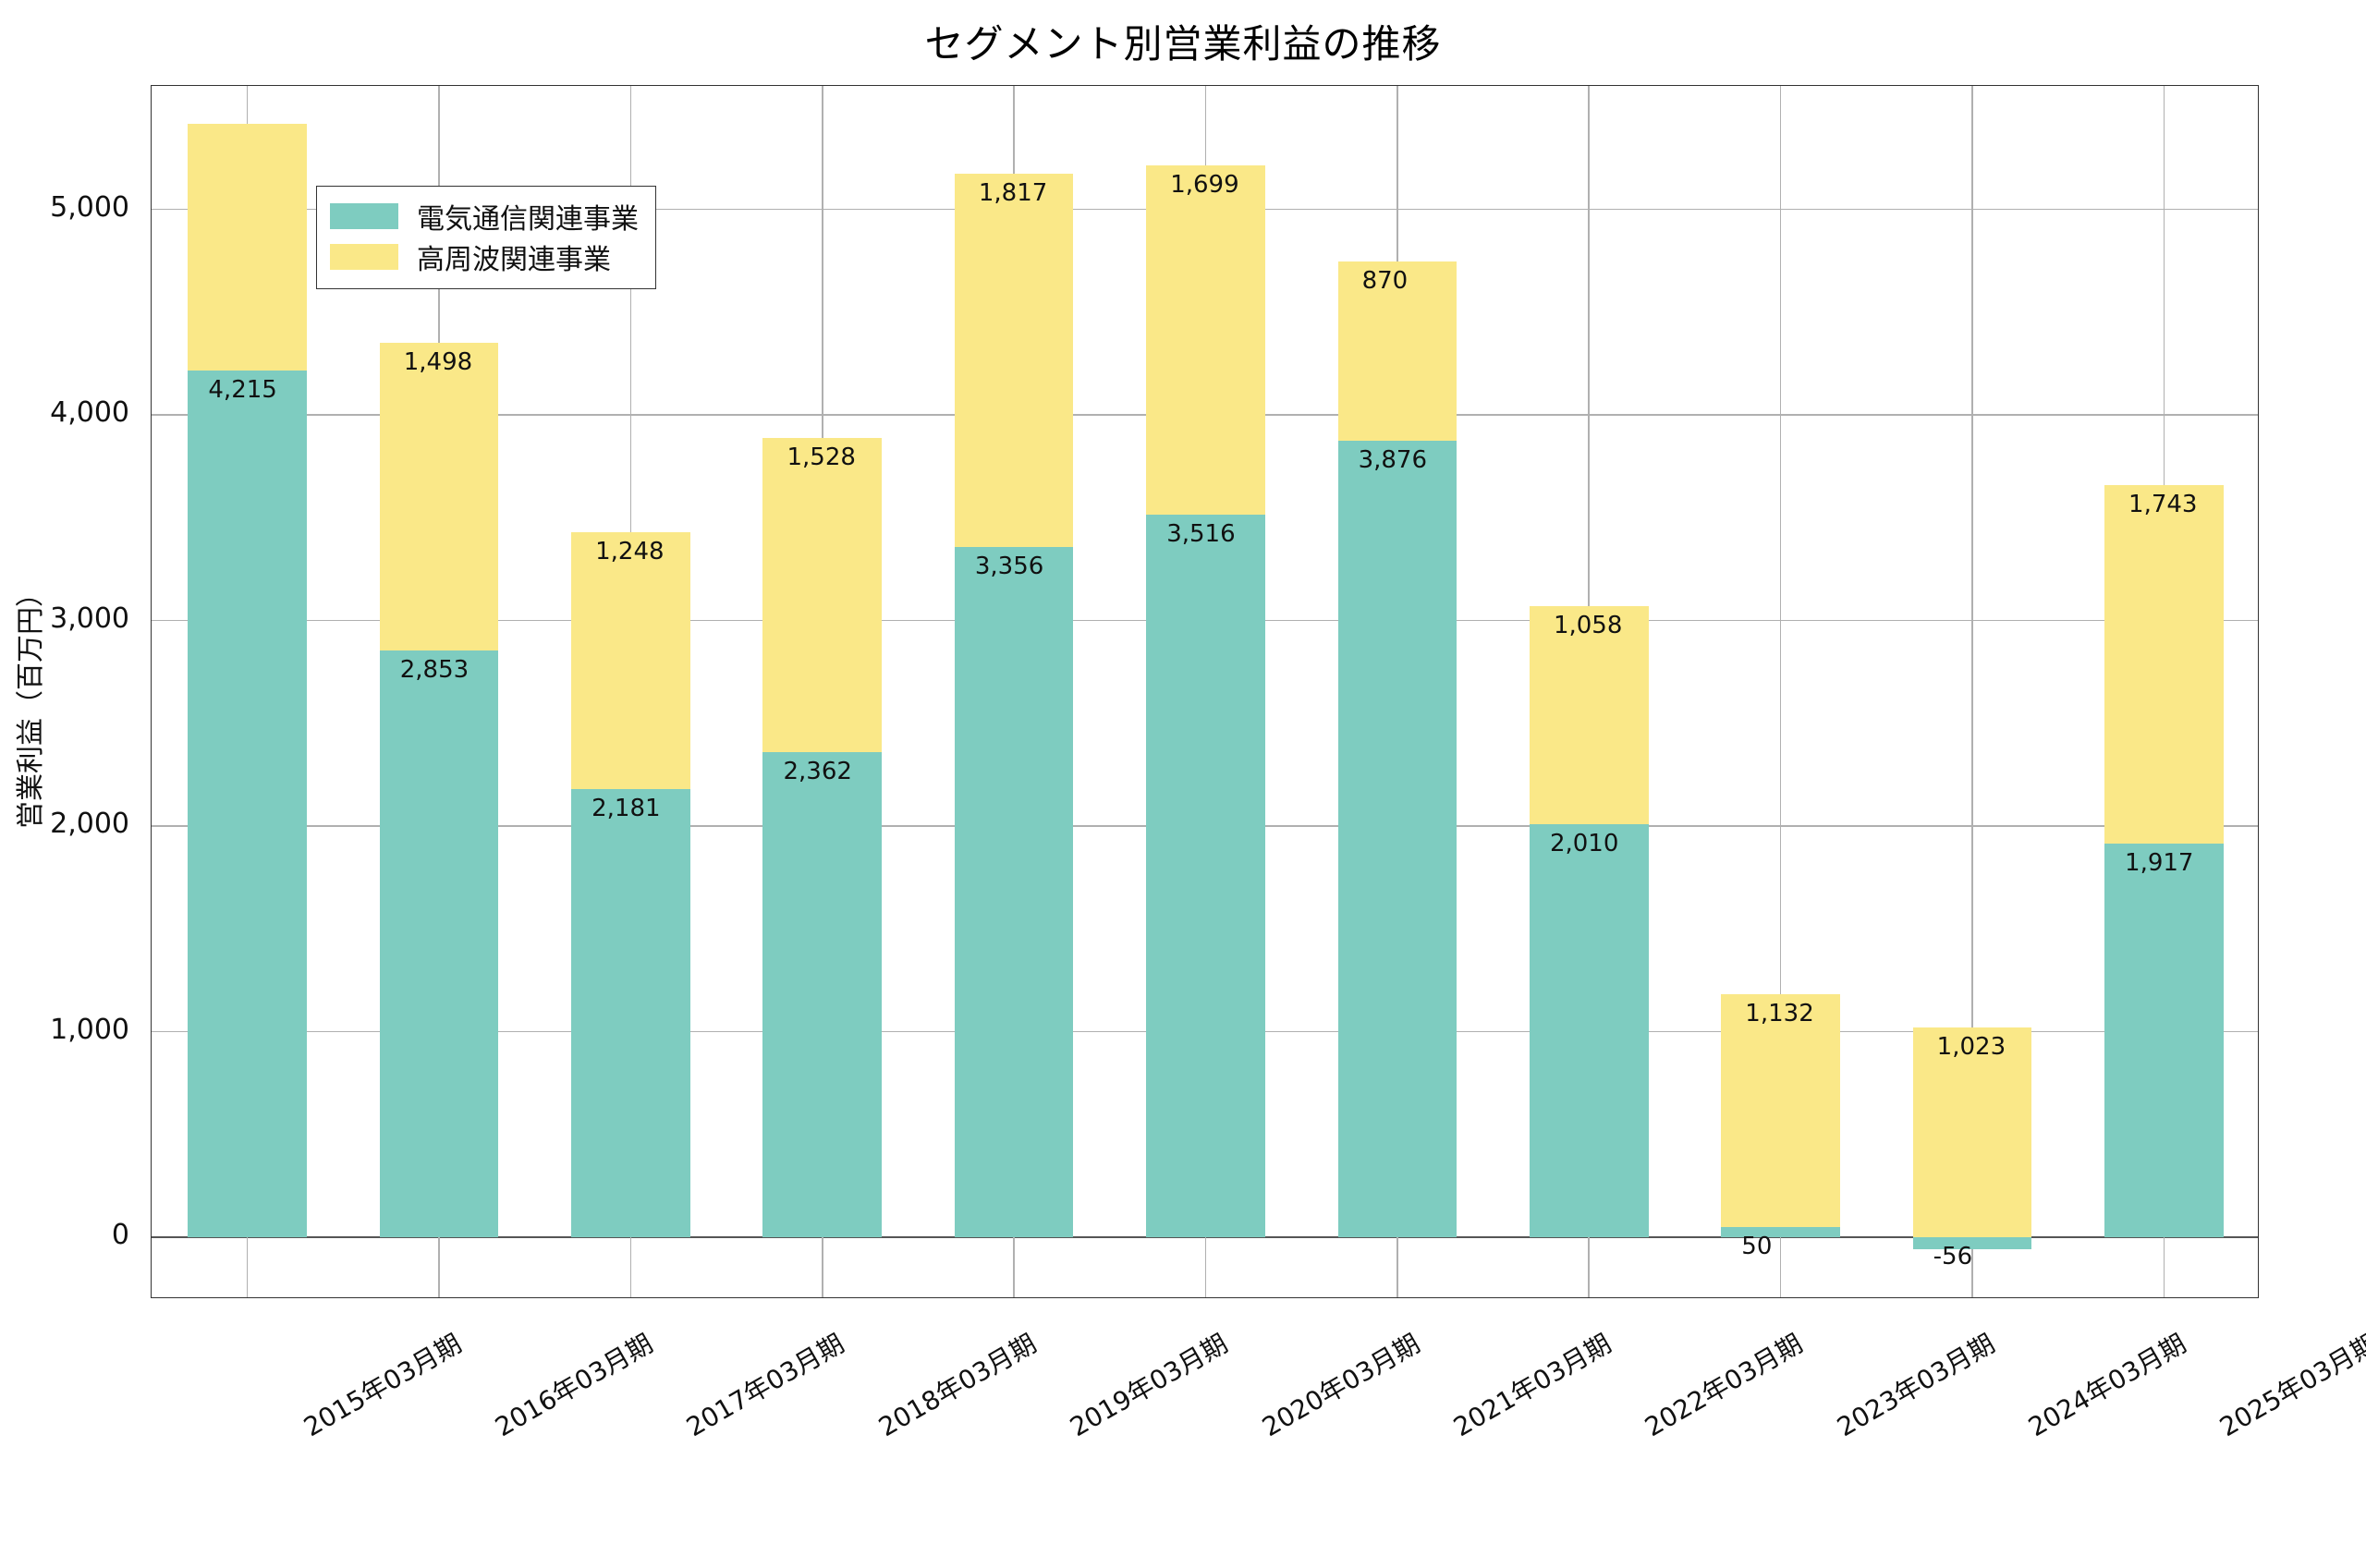 Image resolution: width=2366 pixels, height=1568 pixels. What do you see at coordinates (364, 257) in the screenshot?
I see `legend-swatch-icon-b` at bounding box center [364, 257].